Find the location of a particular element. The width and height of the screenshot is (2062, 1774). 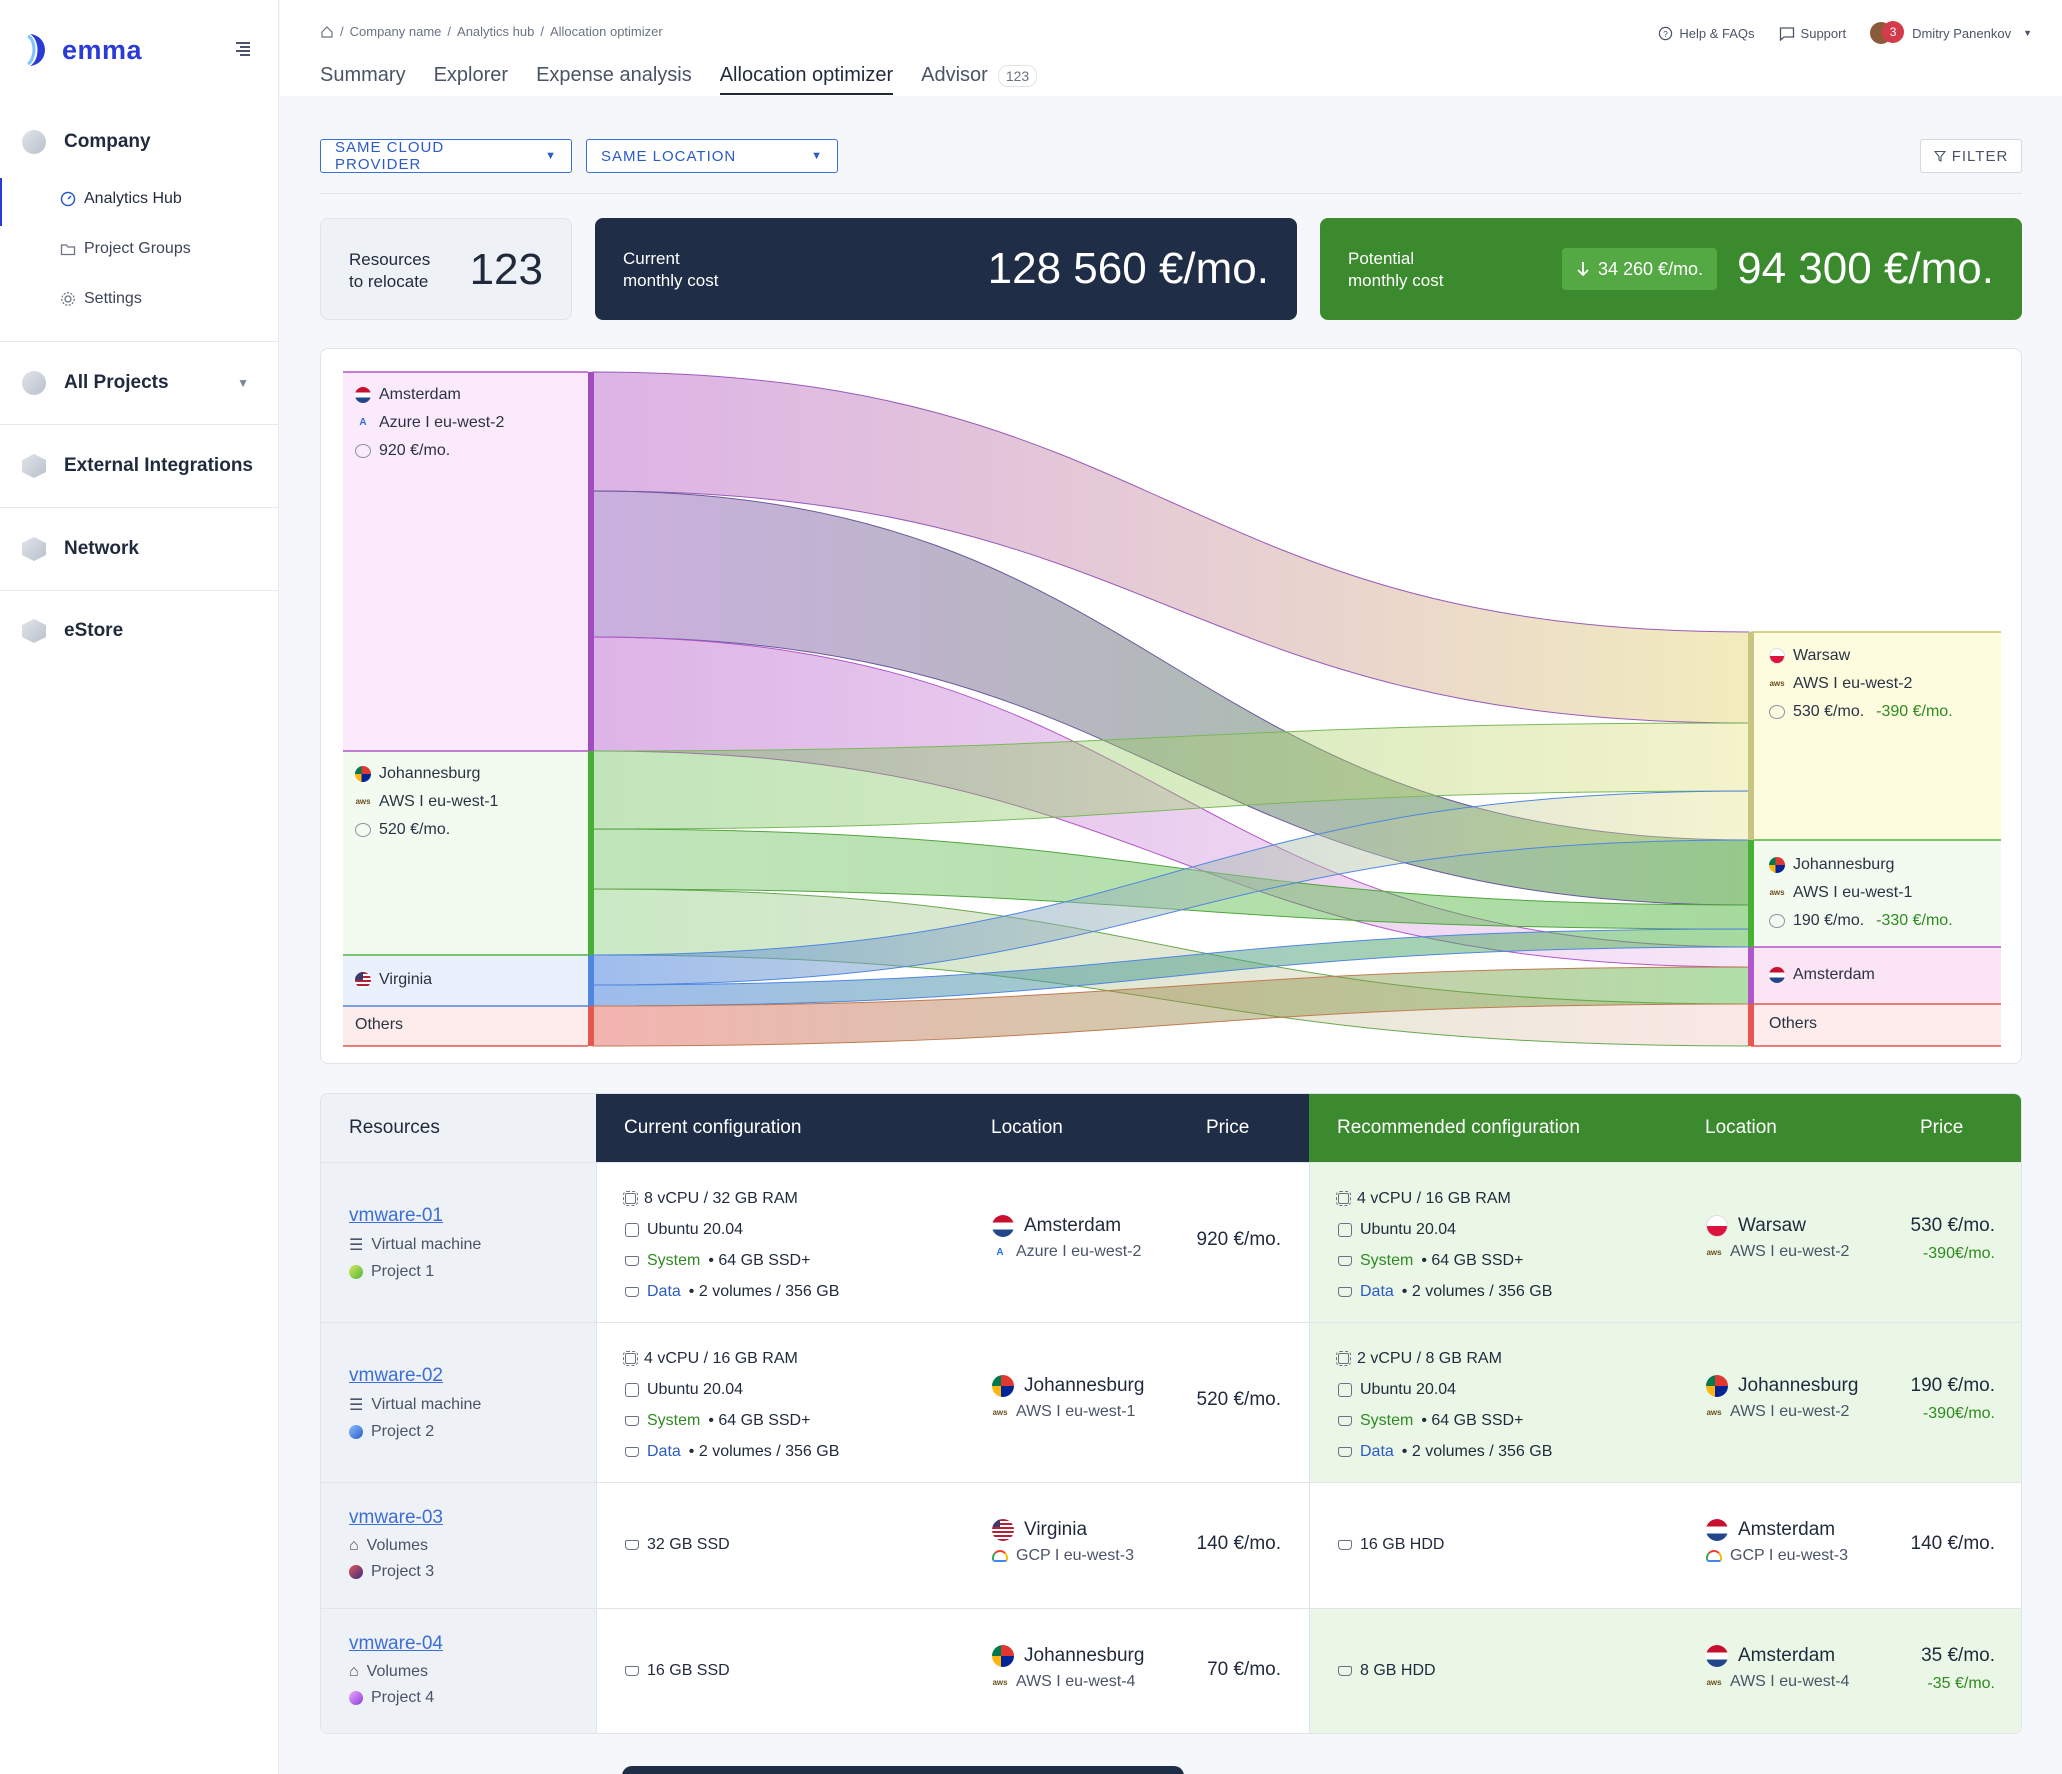

collapse-sidebar-icon is located at coordinates (244, 50).